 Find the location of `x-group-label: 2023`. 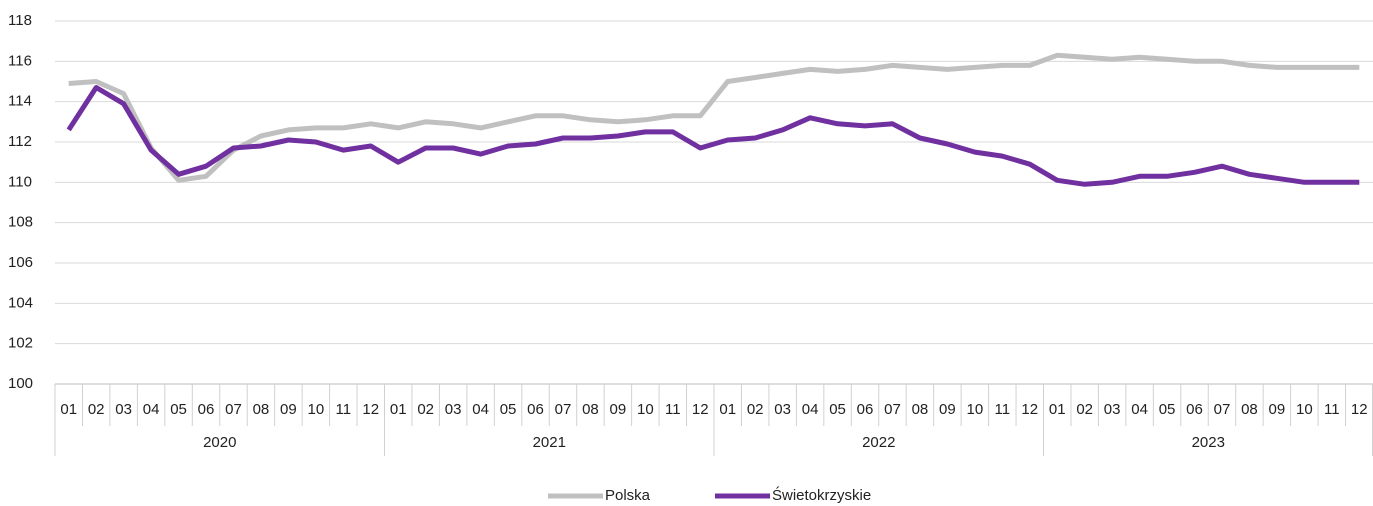

x-group-label: 2023 is located at coordinates (1208, 442).